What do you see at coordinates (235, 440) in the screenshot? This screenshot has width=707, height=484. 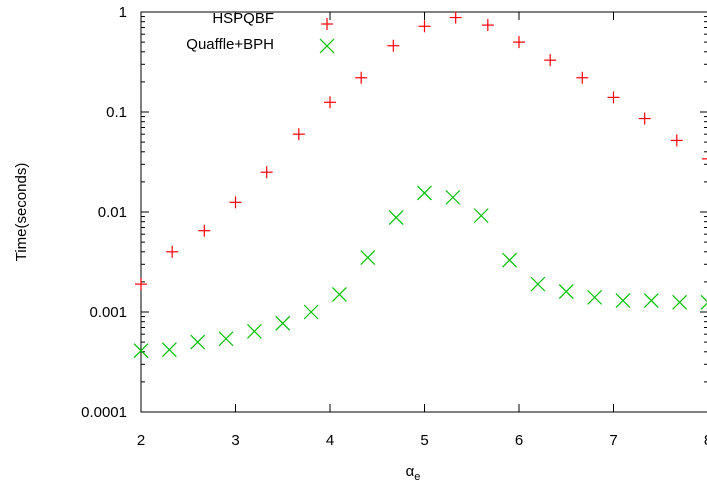 I see `x-tick-label: 3` at bounding box center [235, 440].